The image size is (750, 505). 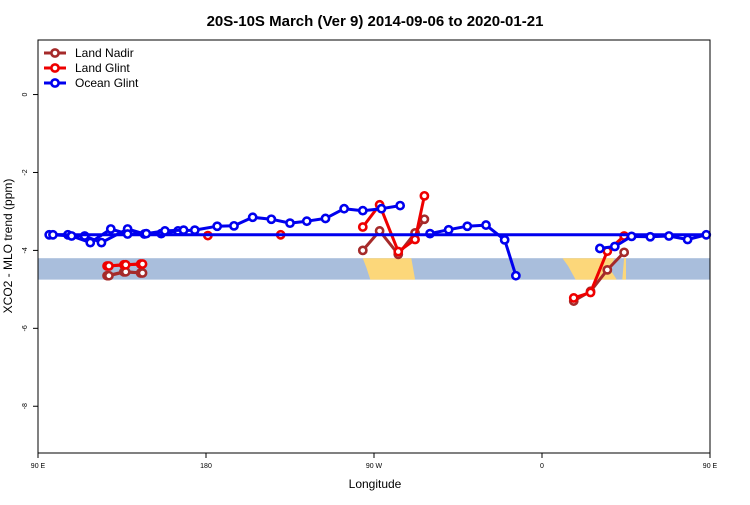 I want to click on legend-label-land-glint: Land Glint, so click(x=102, y=68).